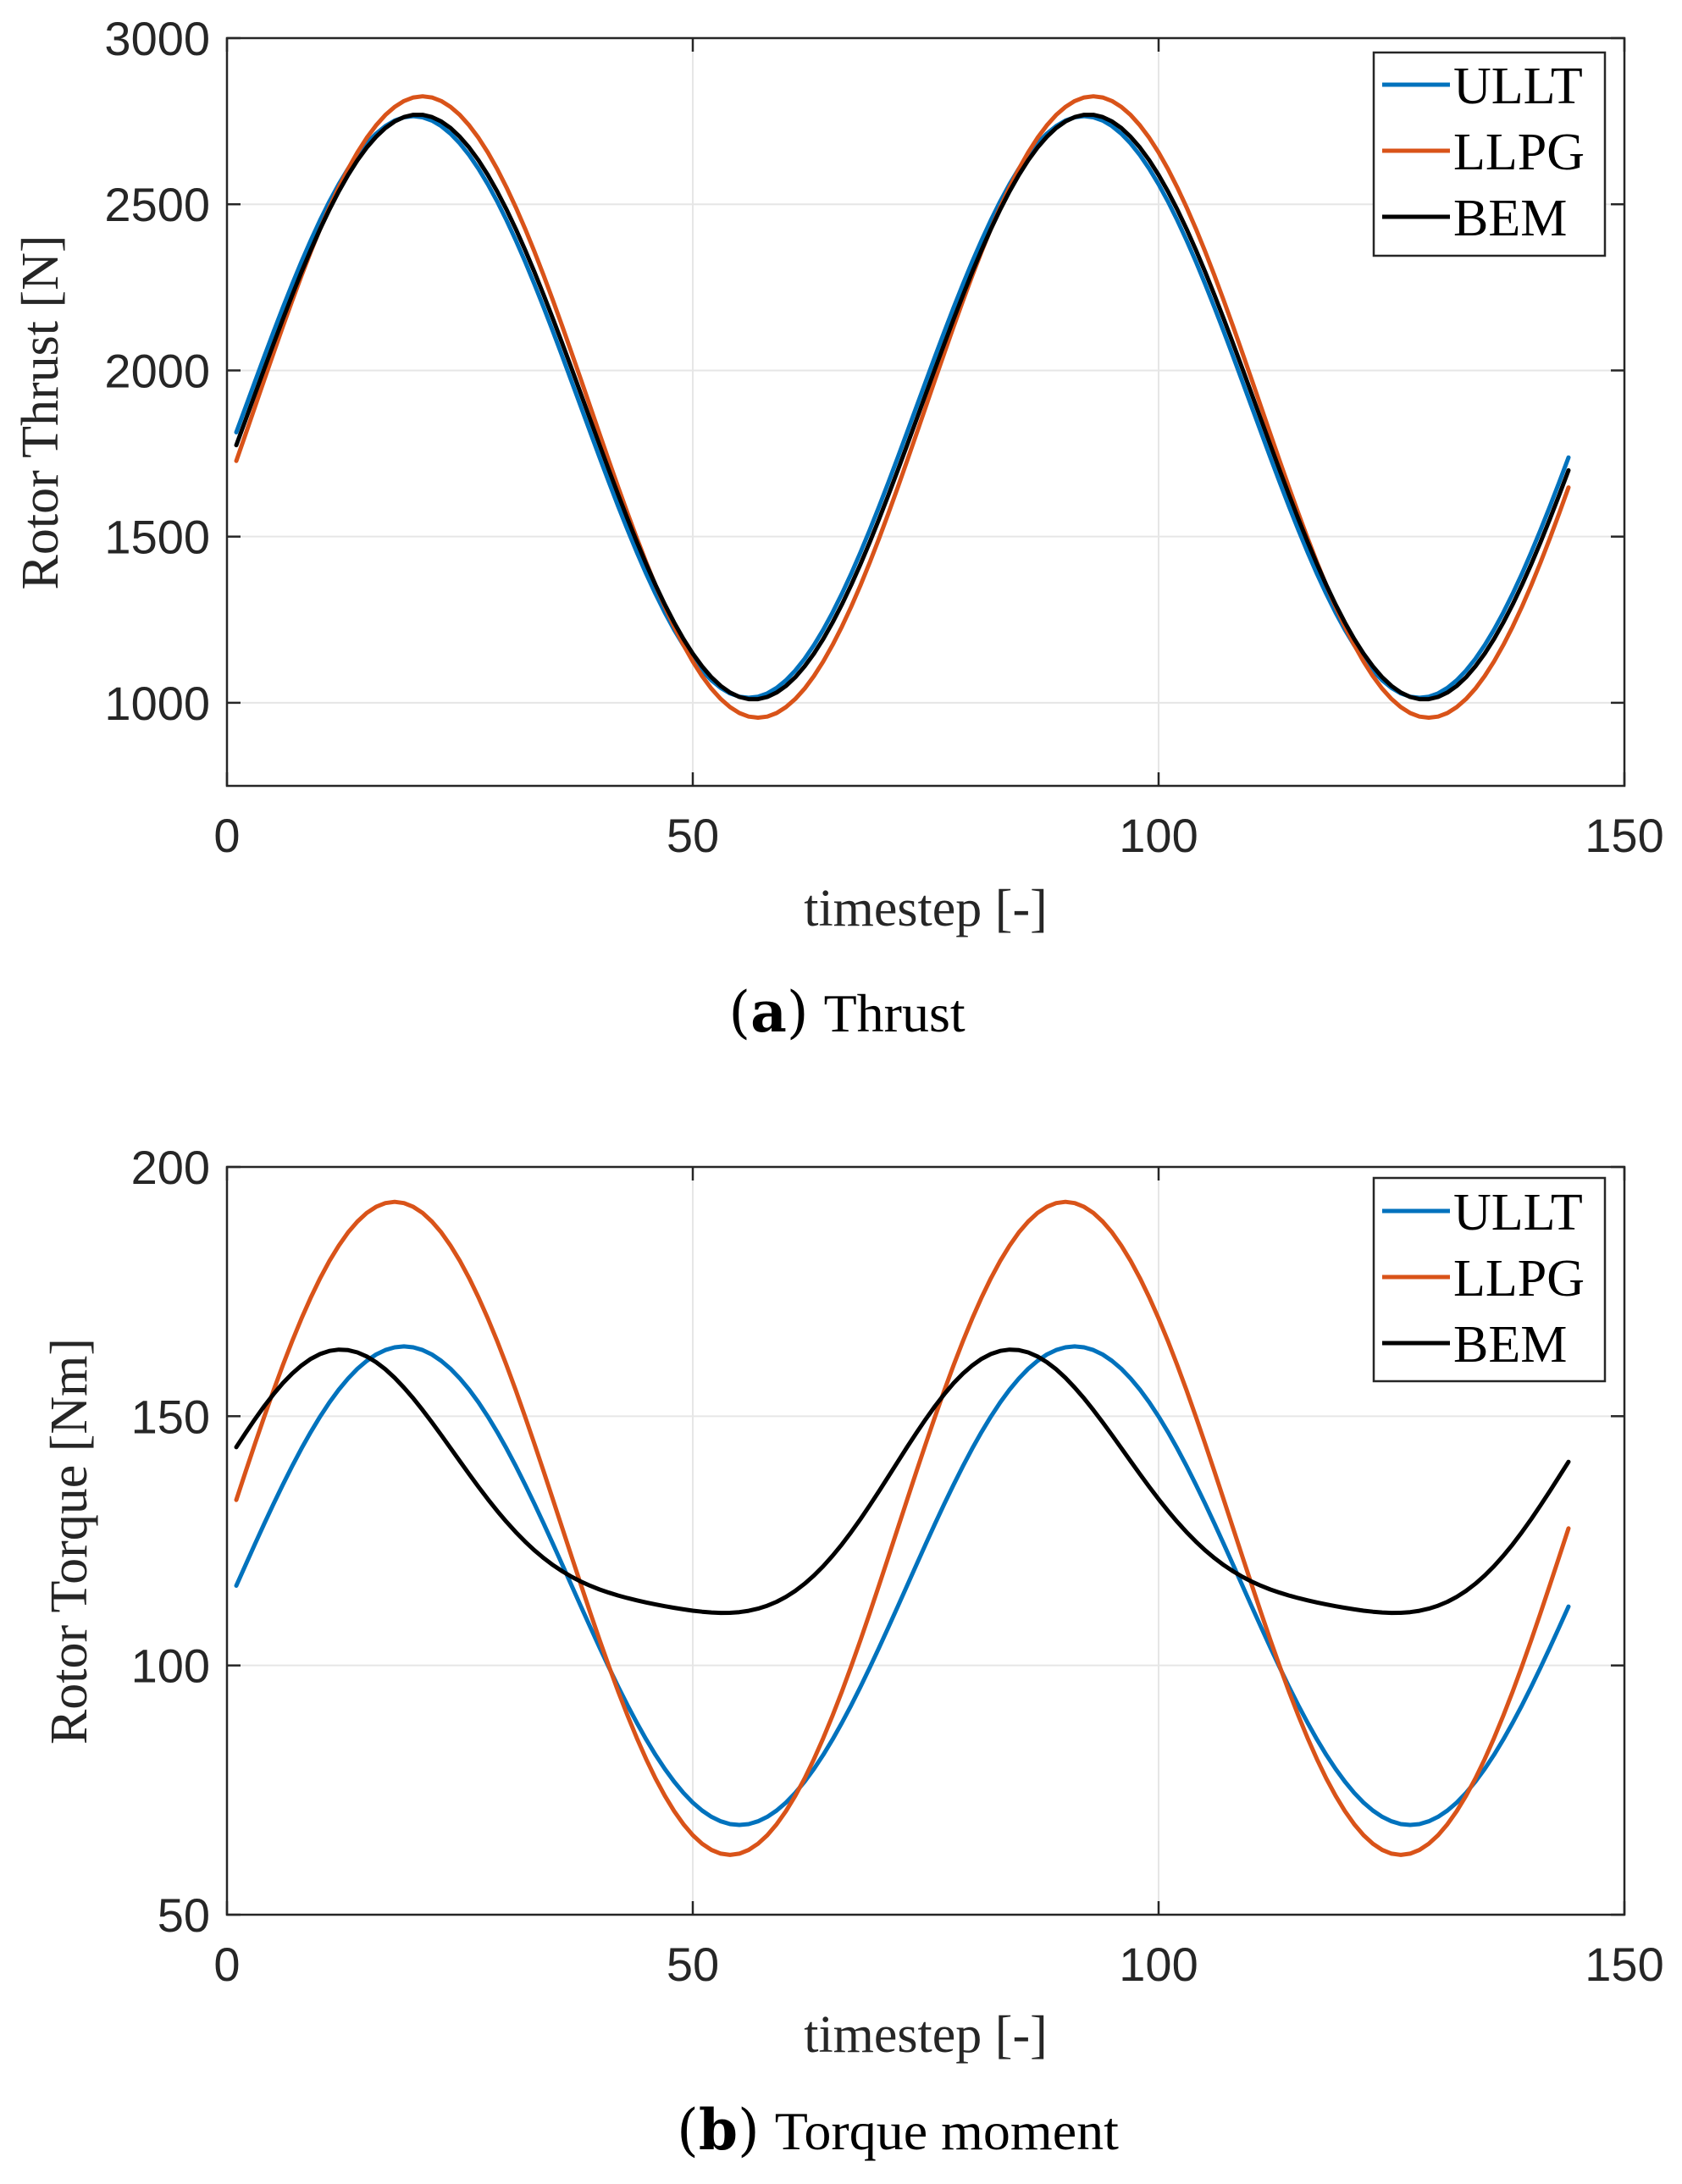  I want to click on torque-y-tick-label: 50, so click(184, 1915).